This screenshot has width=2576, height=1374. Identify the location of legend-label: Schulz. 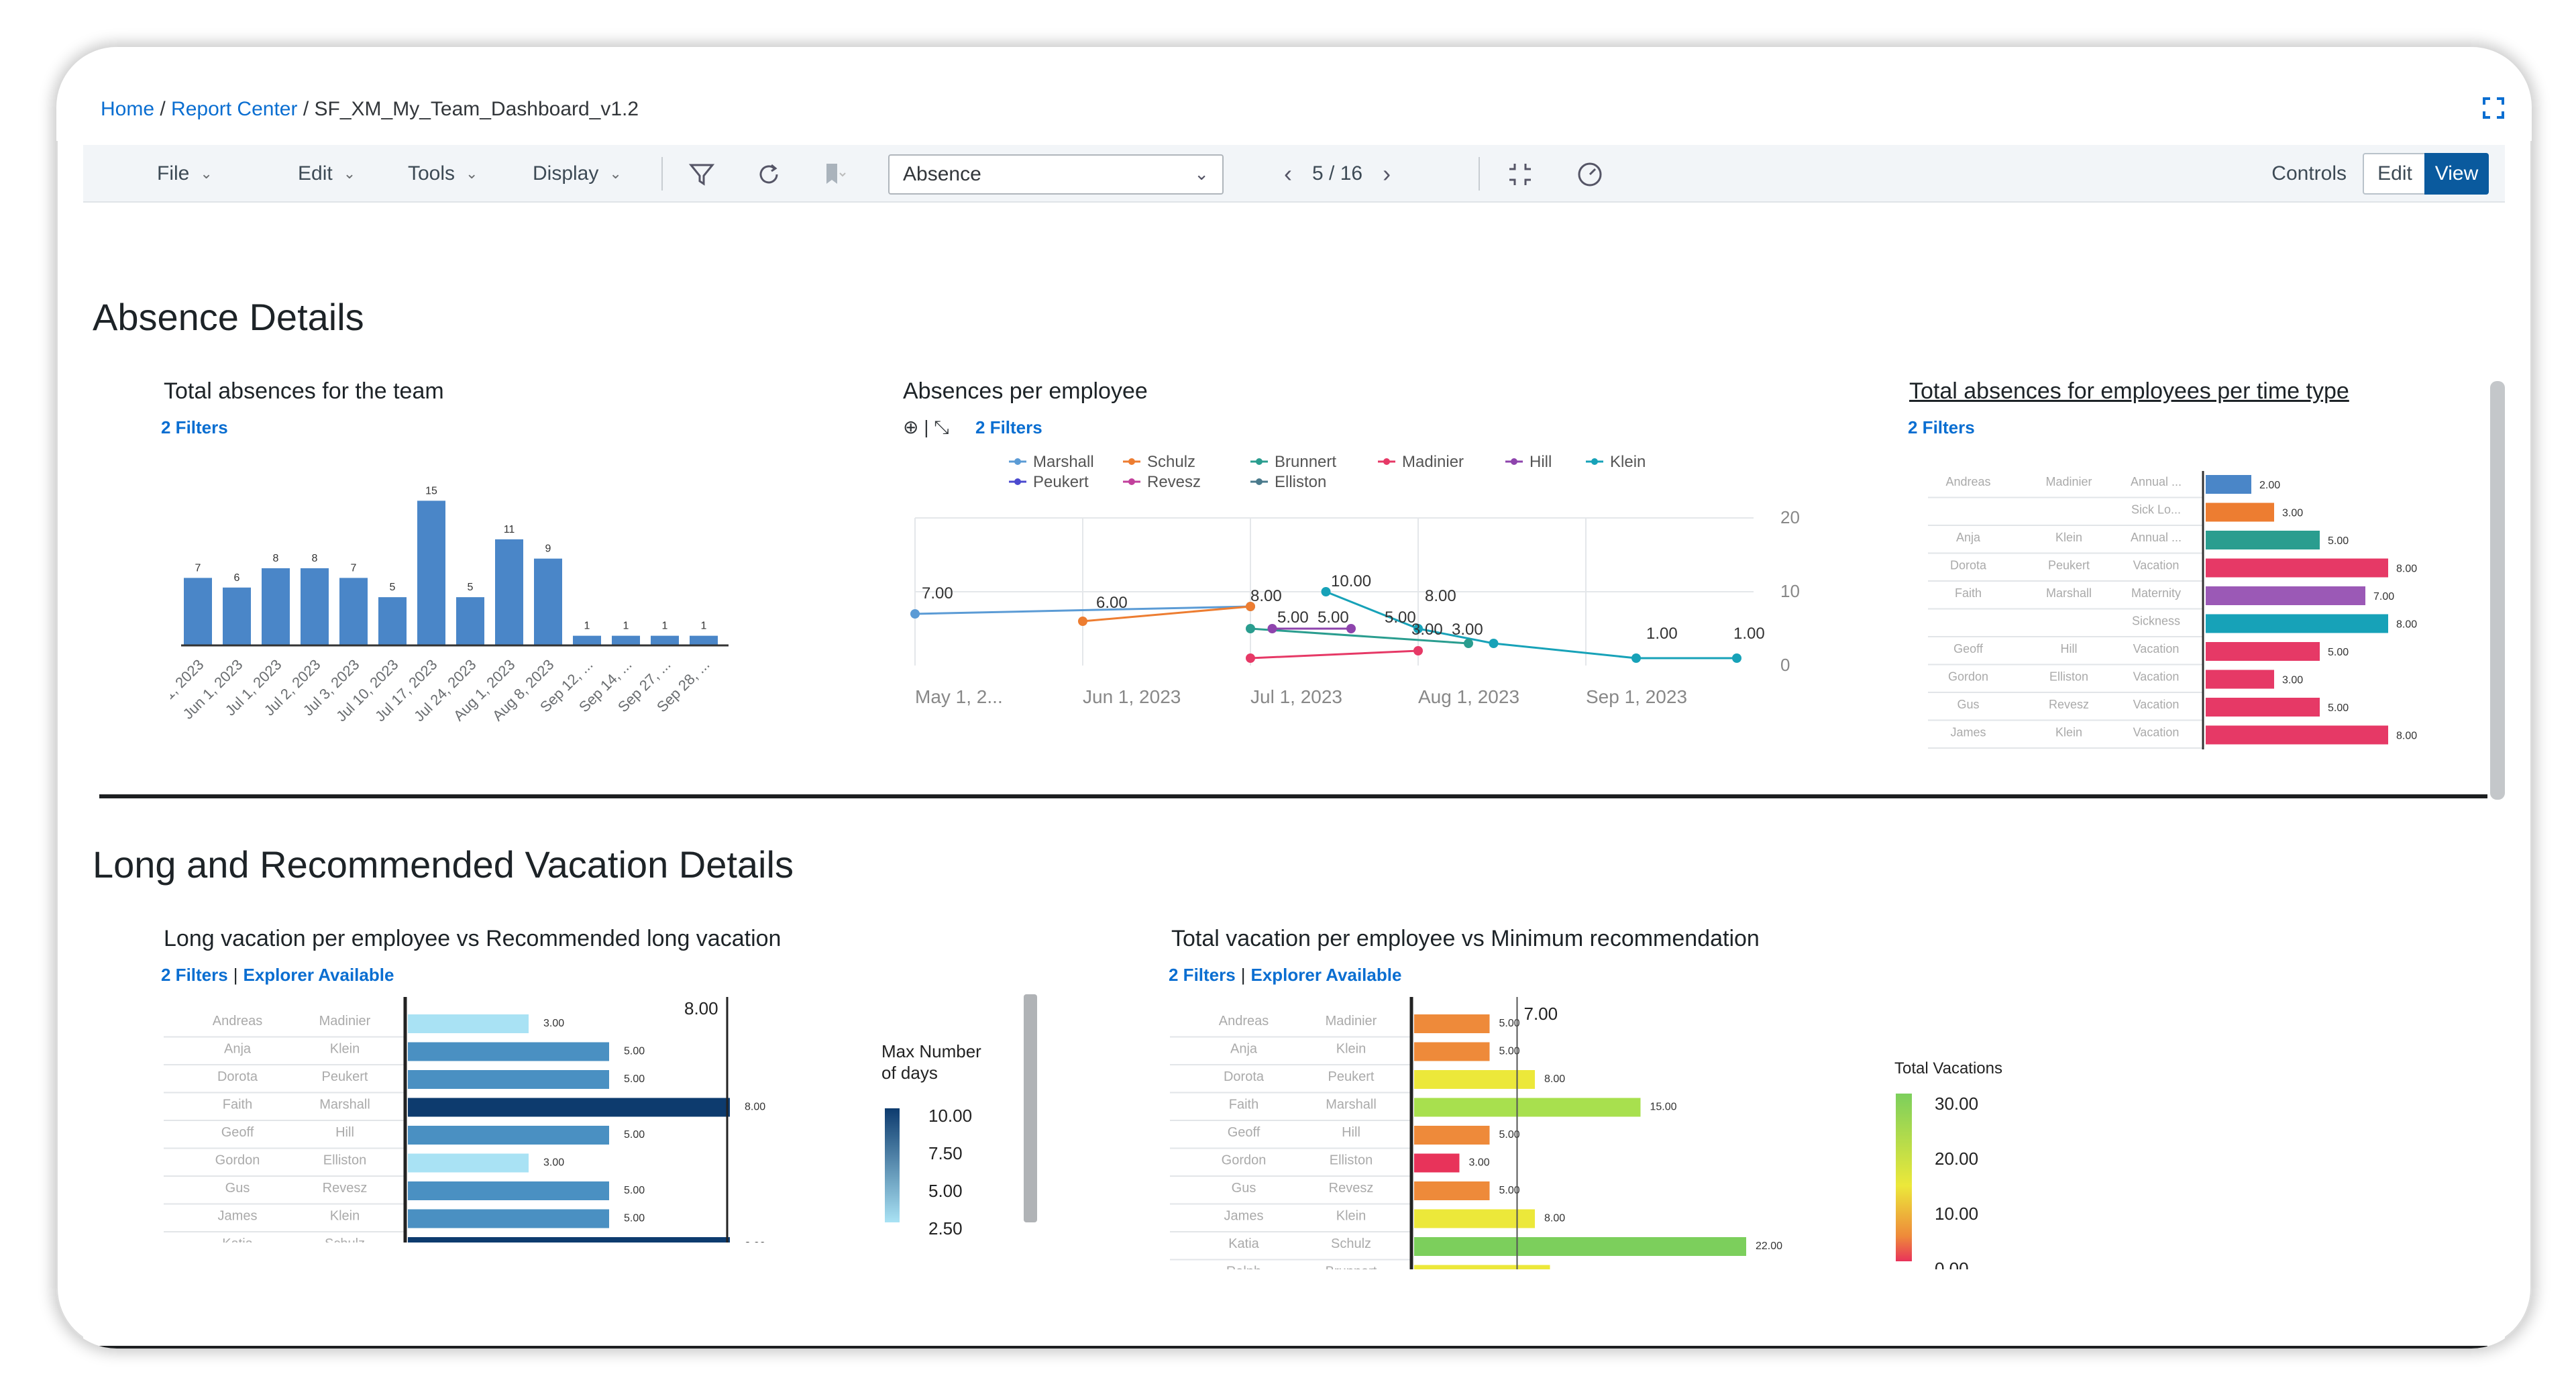
(1171, 462).